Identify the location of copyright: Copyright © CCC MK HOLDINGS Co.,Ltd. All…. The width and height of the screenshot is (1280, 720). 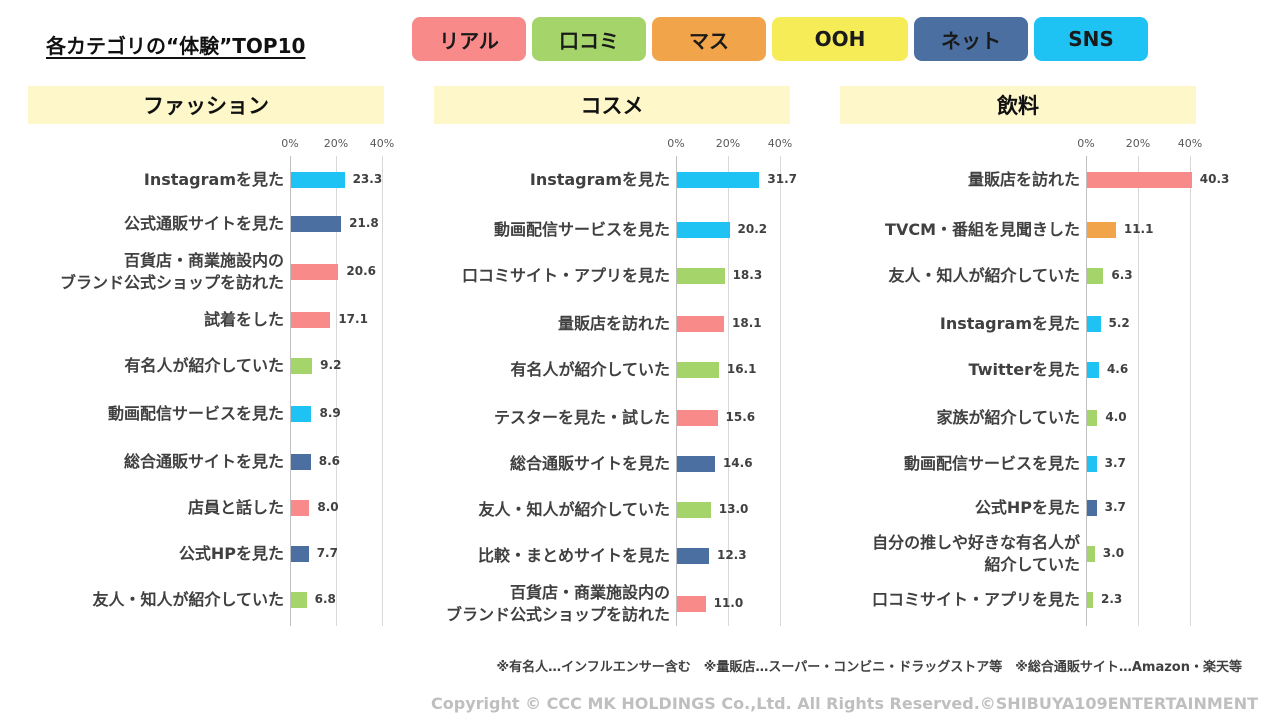
(844, 703).